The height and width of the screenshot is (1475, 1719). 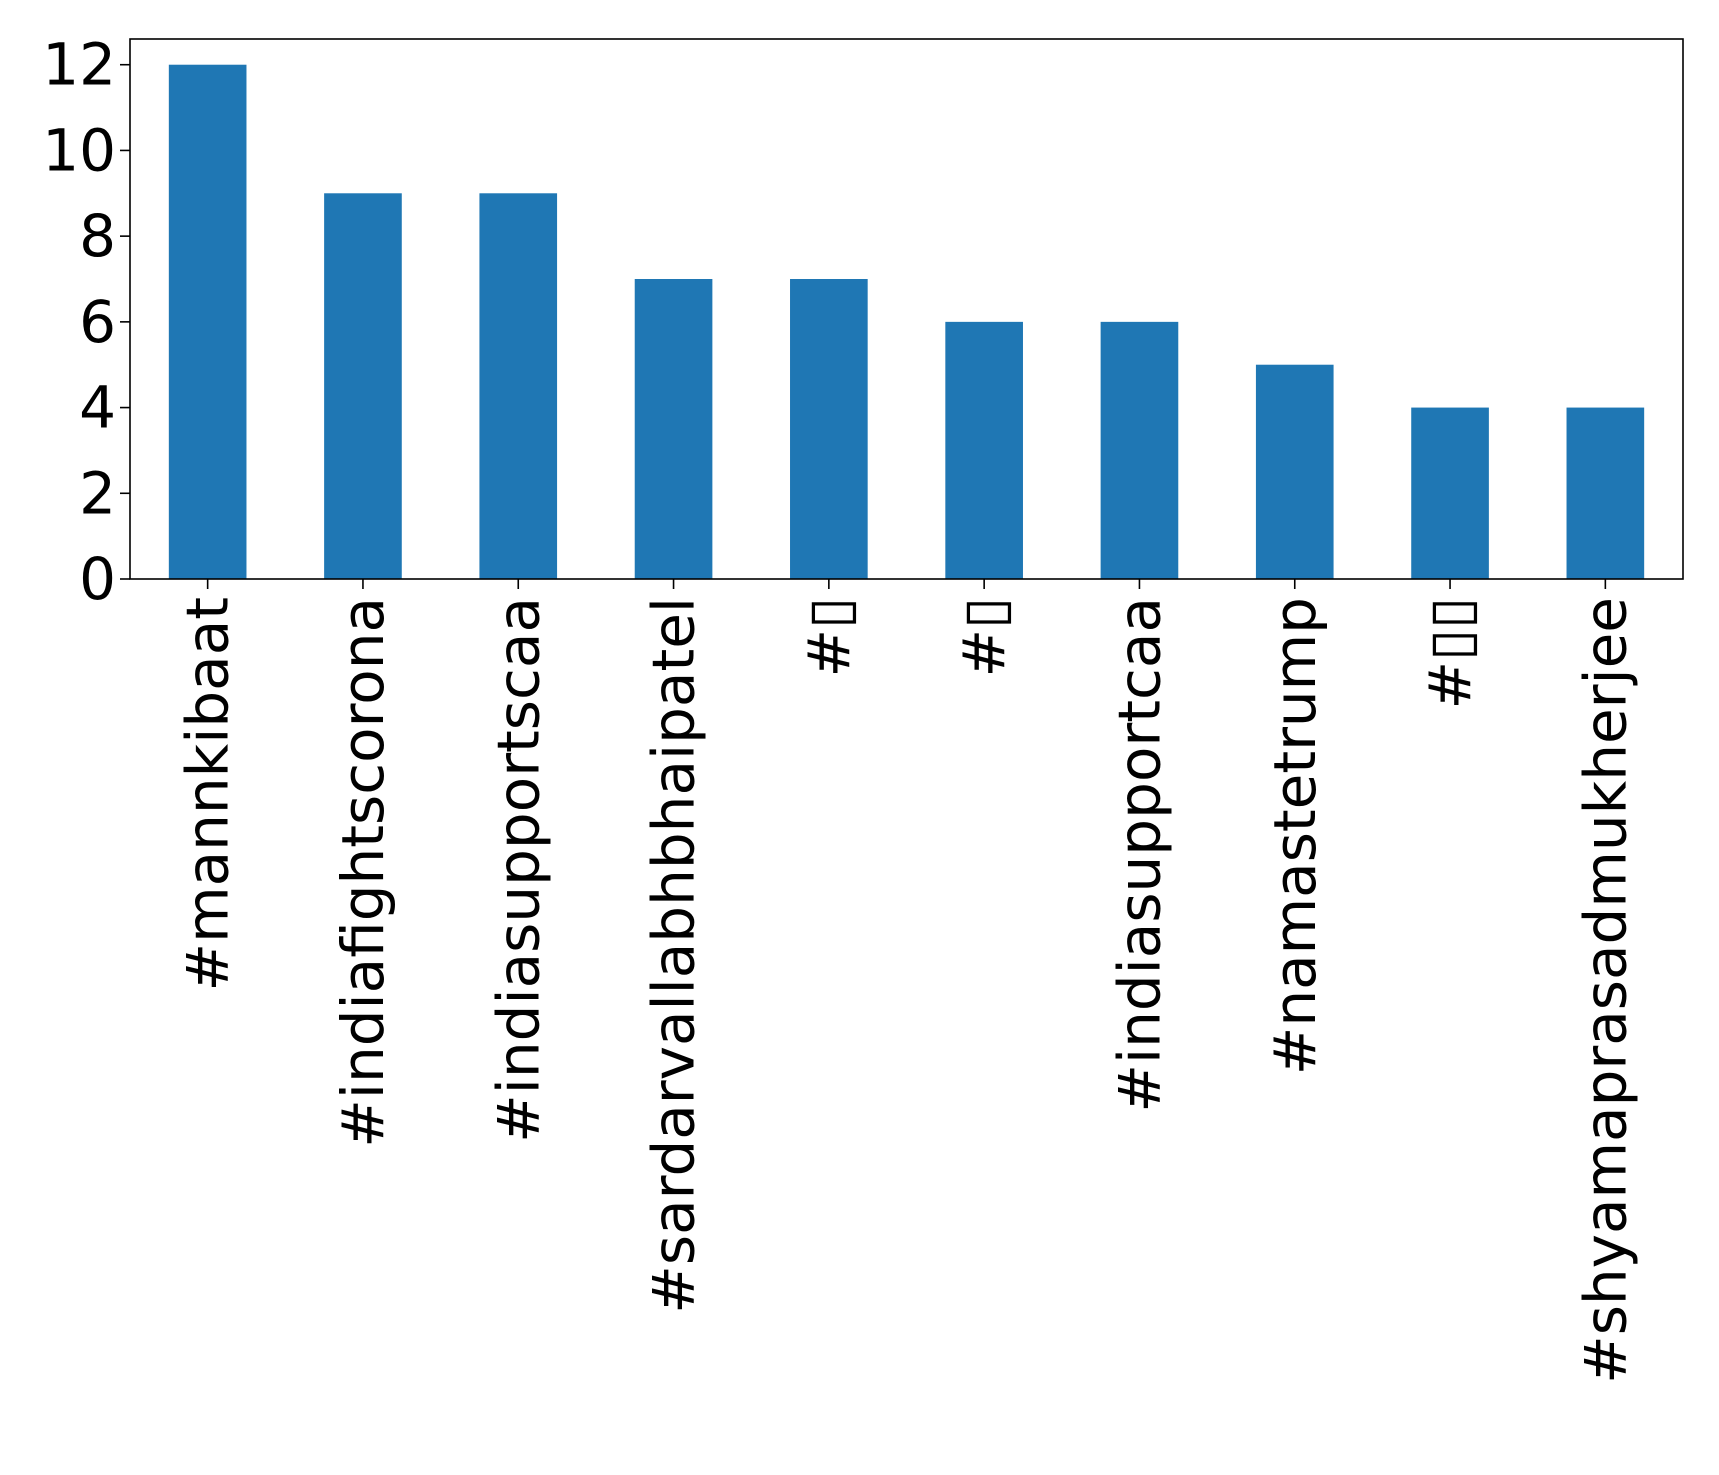 What do you see at coordinates (79, 65) in the screenshot?
I see `y-tick-label: 12` at bounding box center [79, 65].